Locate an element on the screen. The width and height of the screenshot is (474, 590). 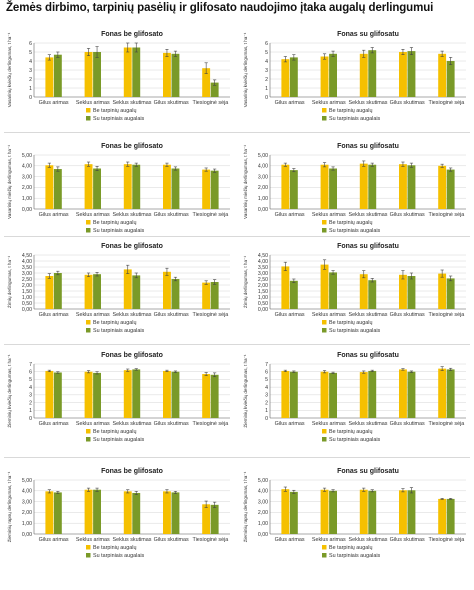
y-tick-label: 1,00 is located at coordinates (27, 199).